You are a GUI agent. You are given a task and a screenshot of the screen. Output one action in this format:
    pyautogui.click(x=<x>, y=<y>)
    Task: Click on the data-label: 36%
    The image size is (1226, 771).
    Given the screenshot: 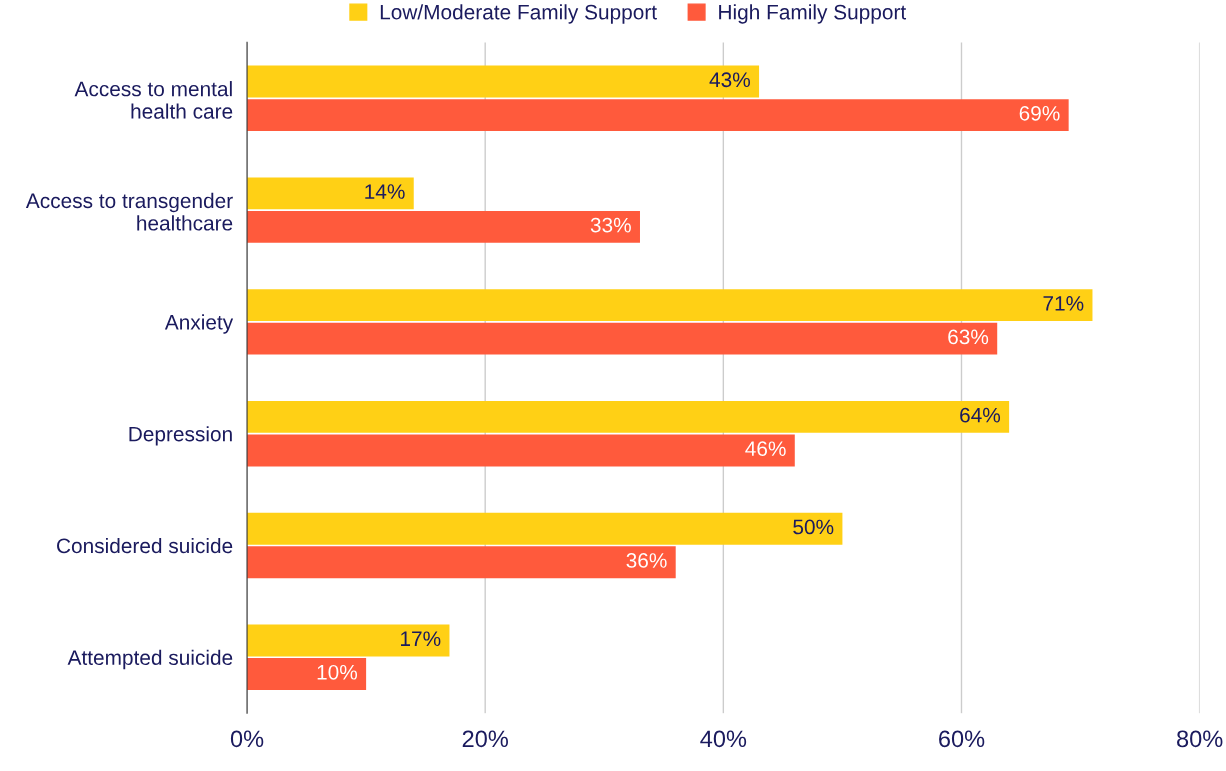 What is the action you would take?
    pyautogui.click(x=646, y=560)
    